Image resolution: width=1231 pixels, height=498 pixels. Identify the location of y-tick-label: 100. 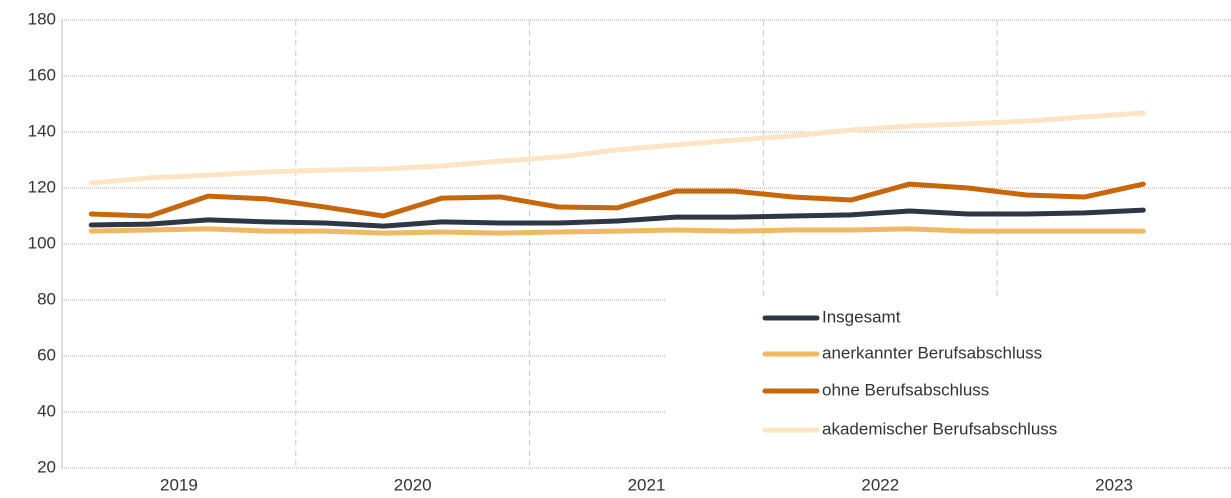
(42, 242).